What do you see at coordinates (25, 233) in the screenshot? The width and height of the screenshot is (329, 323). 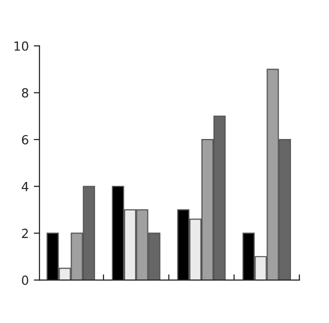 I see `y-tick-label: 2` at bounding box center [25, 233].